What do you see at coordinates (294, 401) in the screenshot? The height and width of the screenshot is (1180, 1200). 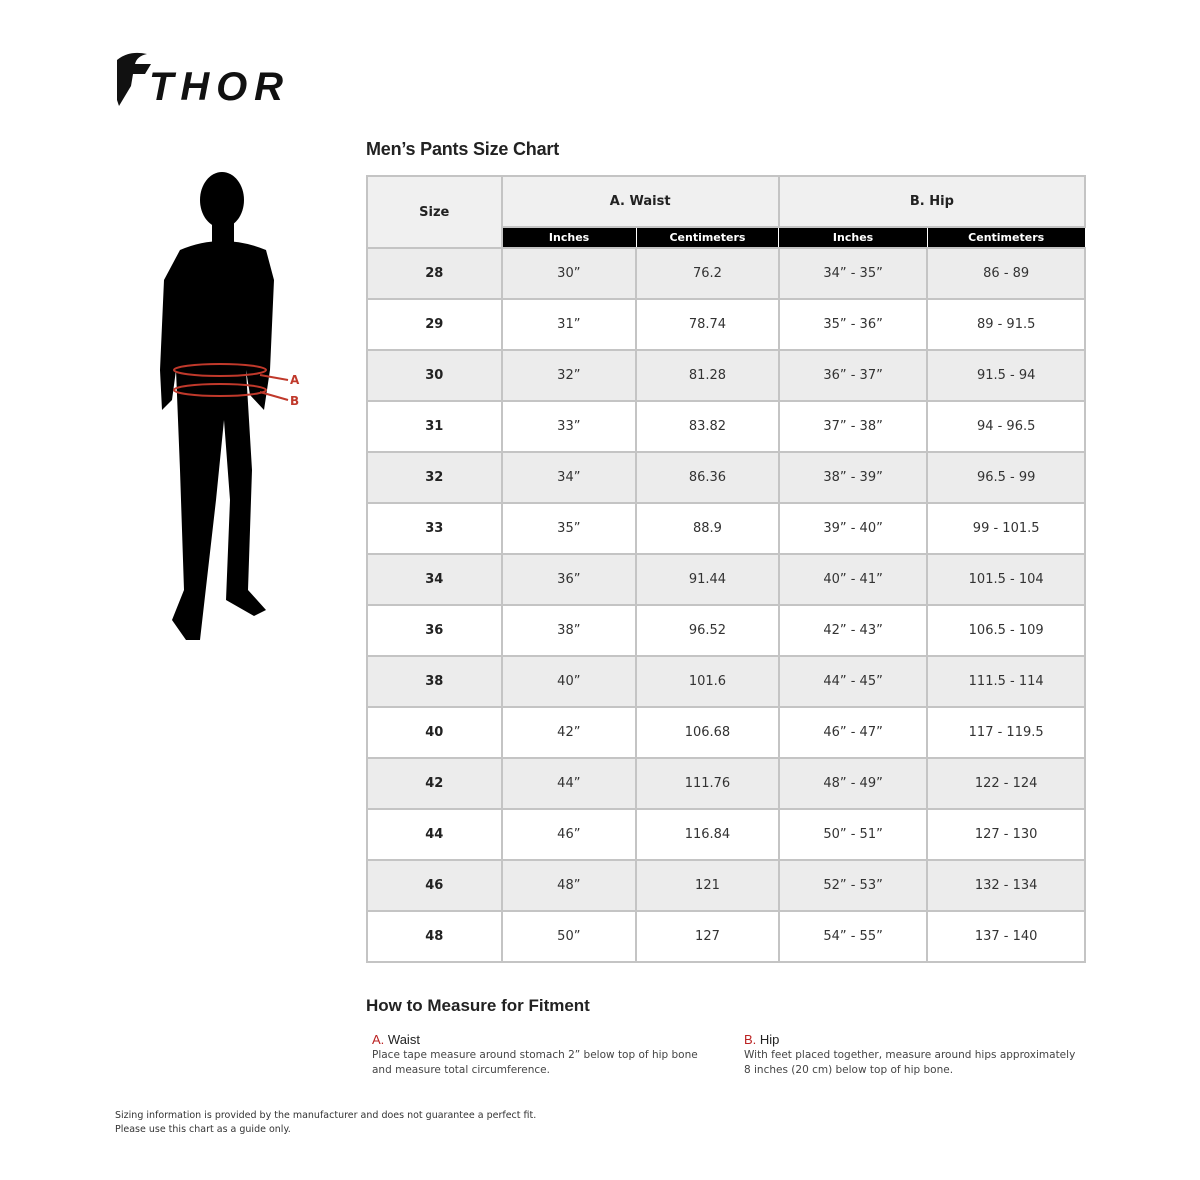 I see `svg-text: B` at bounding box center [294, 401].